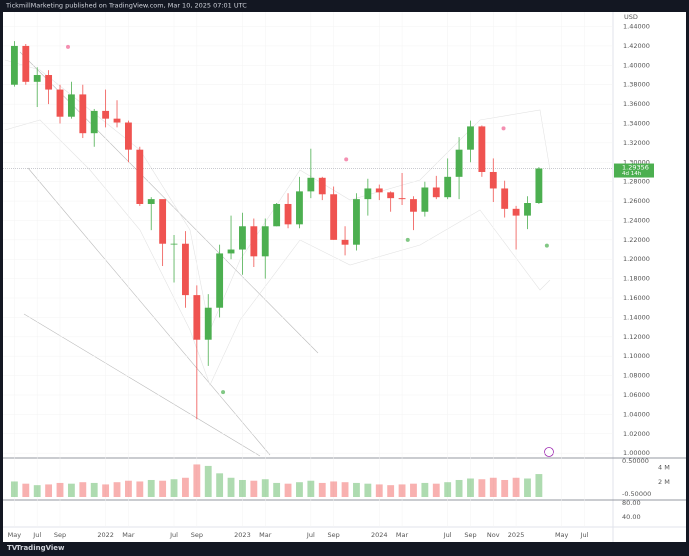 This screenshot has height=556, width=689. Describe the element at coordinates (636, 27) in the screenshot. I see `y-tick-label: 1.44000` at that location.